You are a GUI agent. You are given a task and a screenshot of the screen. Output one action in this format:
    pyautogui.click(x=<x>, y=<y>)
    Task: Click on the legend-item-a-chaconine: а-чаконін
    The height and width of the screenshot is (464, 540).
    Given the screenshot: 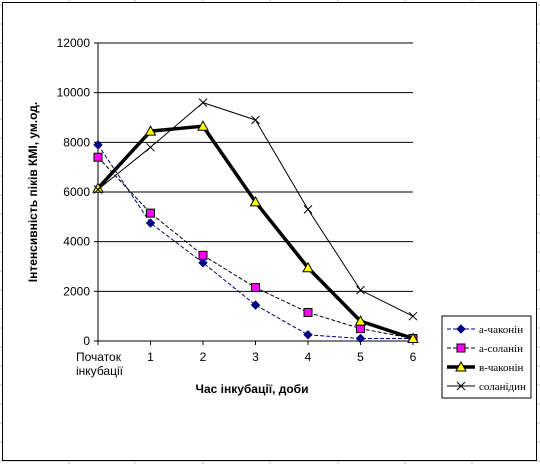 What is the action you would take?
    pyautogui.click(x=485, y=330)
    